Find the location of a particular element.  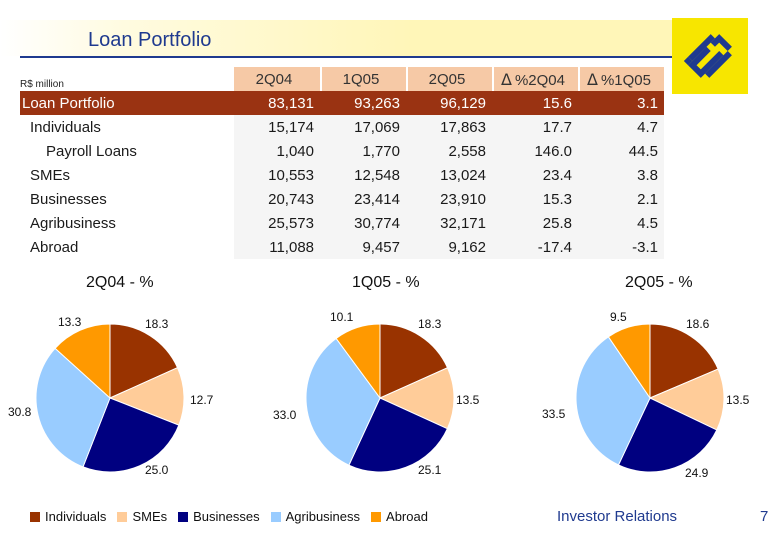

legend-label: Agribusiness is located at coordinates (323, 516).